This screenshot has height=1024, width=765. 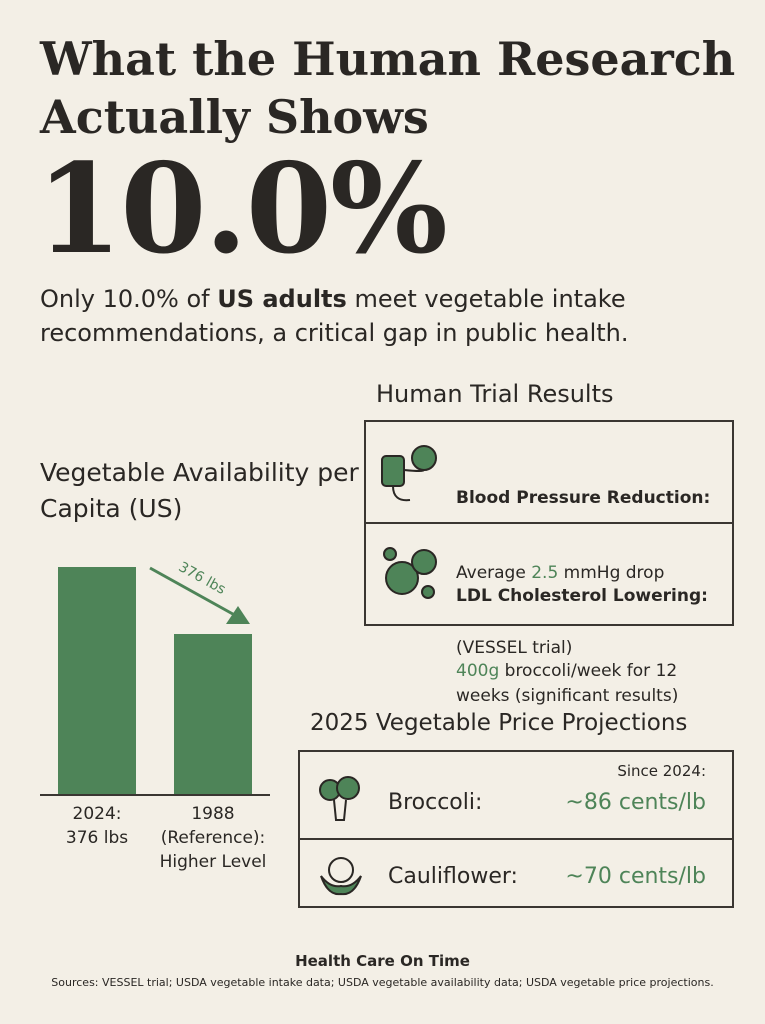 I want to click on section-title: 2025 Vegetable Price Projections, so click(x=499, y=723).